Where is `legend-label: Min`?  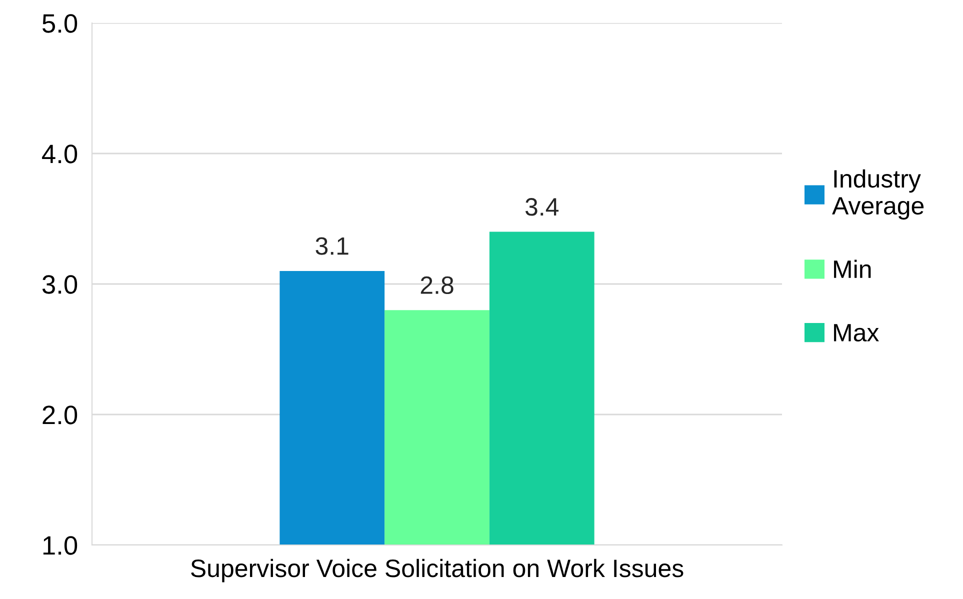 legend-label: Min is located at coordinates (852, 269).